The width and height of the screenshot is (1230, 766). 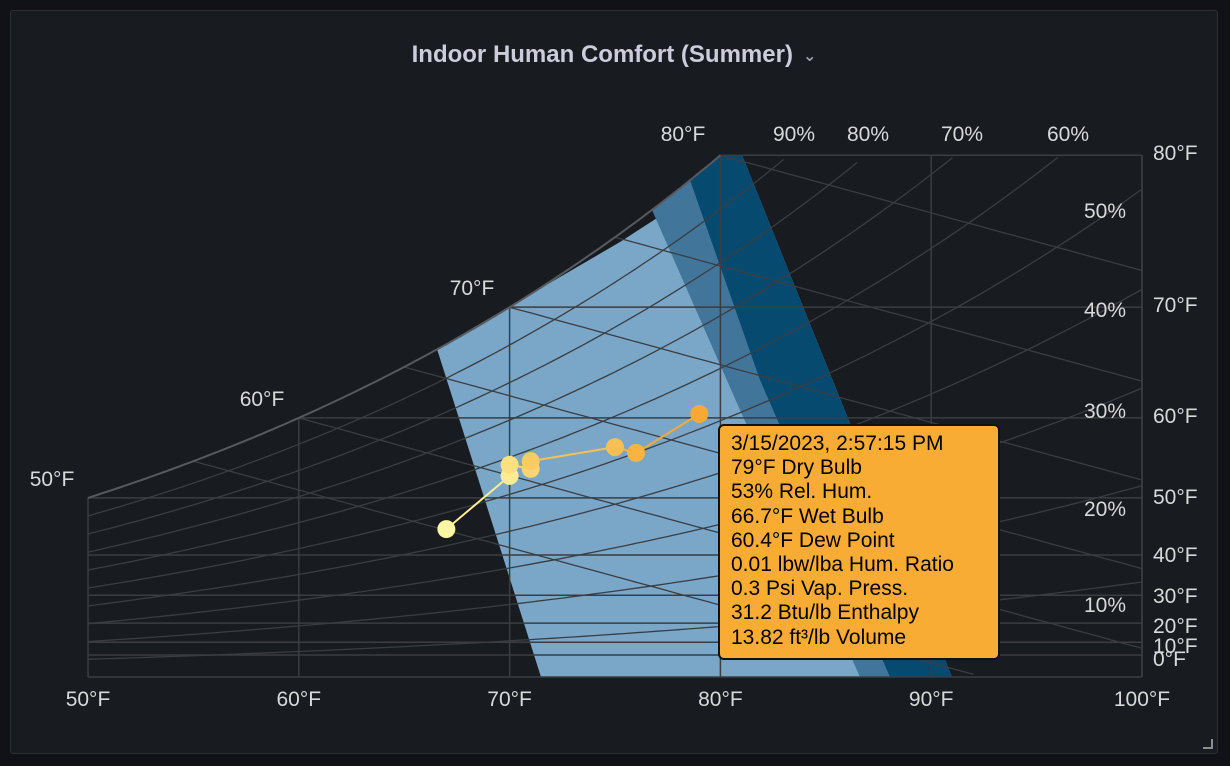 What do you see at coordinates (1105, 211) in the screenshot?
I see `rh-label: 50%` at bounding box center [1105, 211].